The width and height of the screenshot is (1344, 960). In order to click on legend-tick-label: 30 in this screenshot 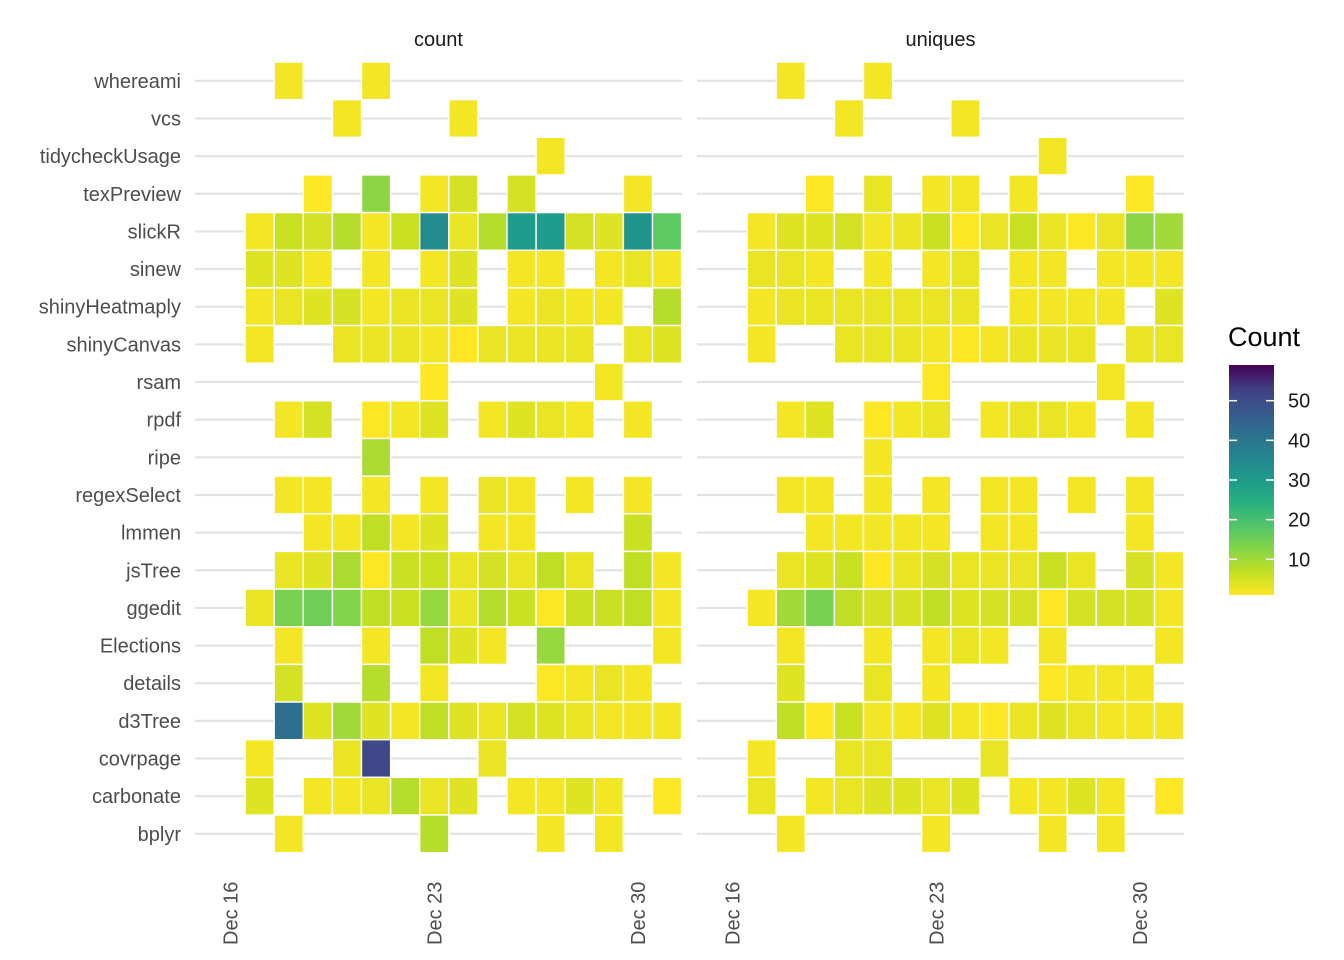, I will do `click(1299, 481)`.